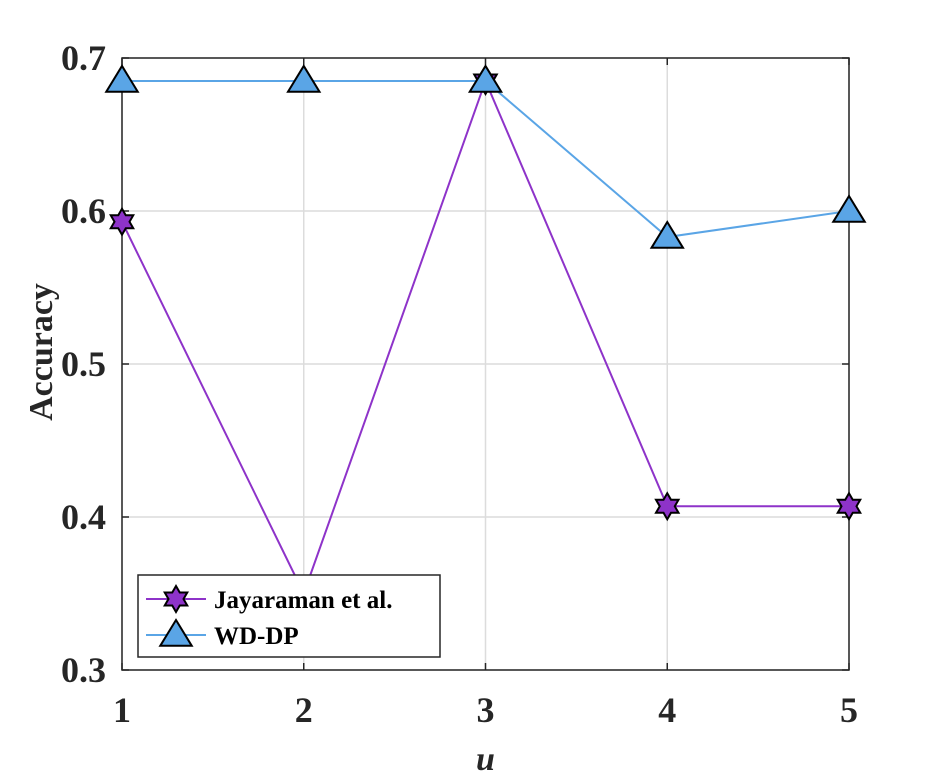  I want to click on x-tick-label-2: 3, so click(486, 710).